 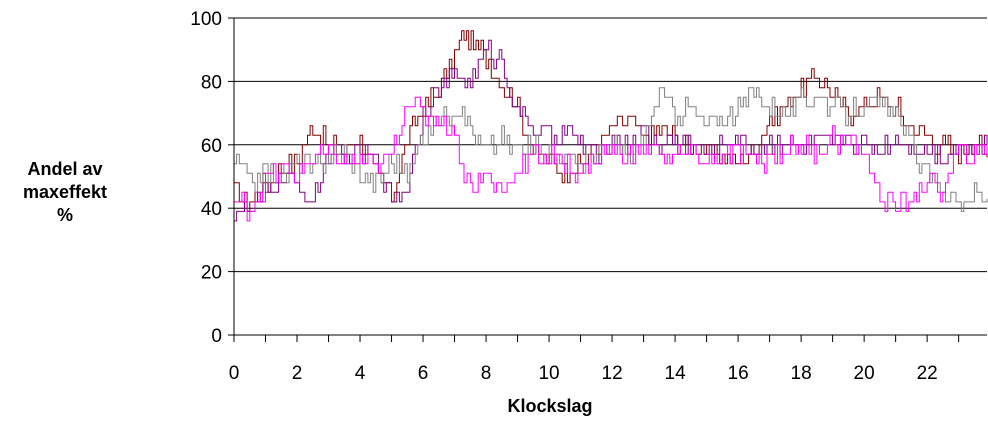 I want to click on y-axis-label: Andel av maxeffekt %, so click(x=65, y=192).